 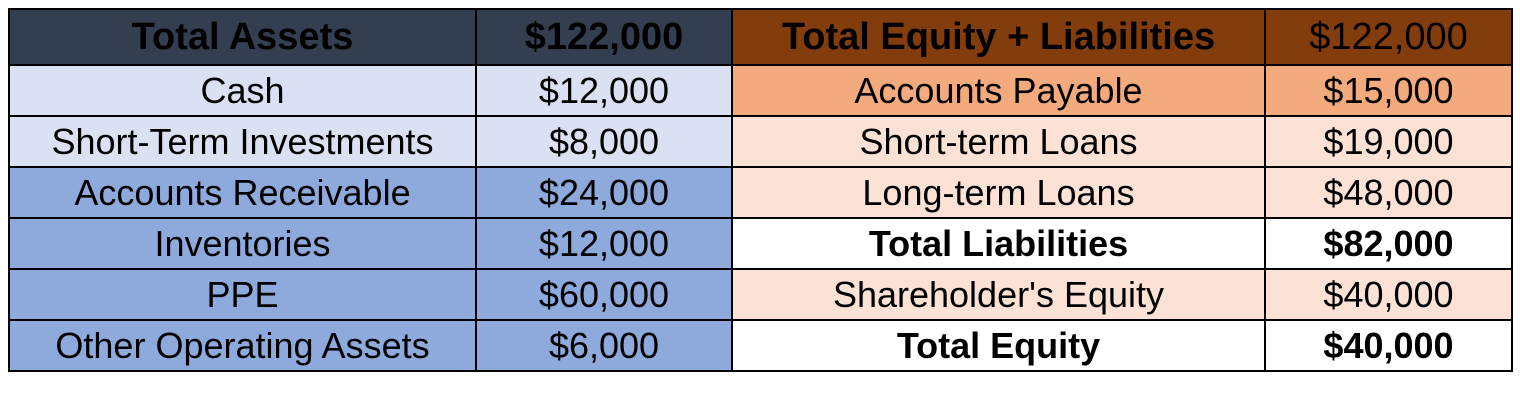 What do you see at coordinates (604, 243) in the screenshot?
I see `inventories-value: $12,000` at bounding box center [604, 243].